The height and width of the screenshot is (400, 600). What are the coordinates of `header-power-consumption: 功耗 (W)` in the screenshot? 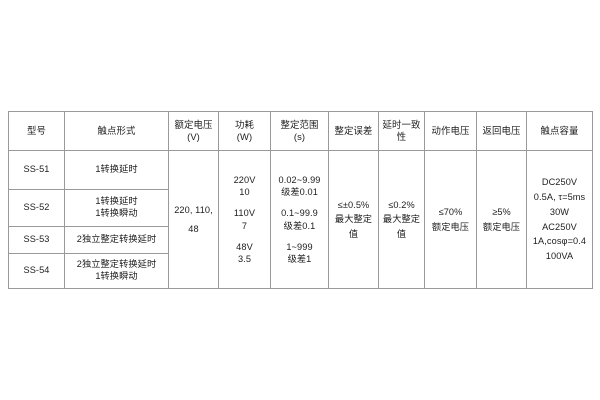 It's located at (244, 131).